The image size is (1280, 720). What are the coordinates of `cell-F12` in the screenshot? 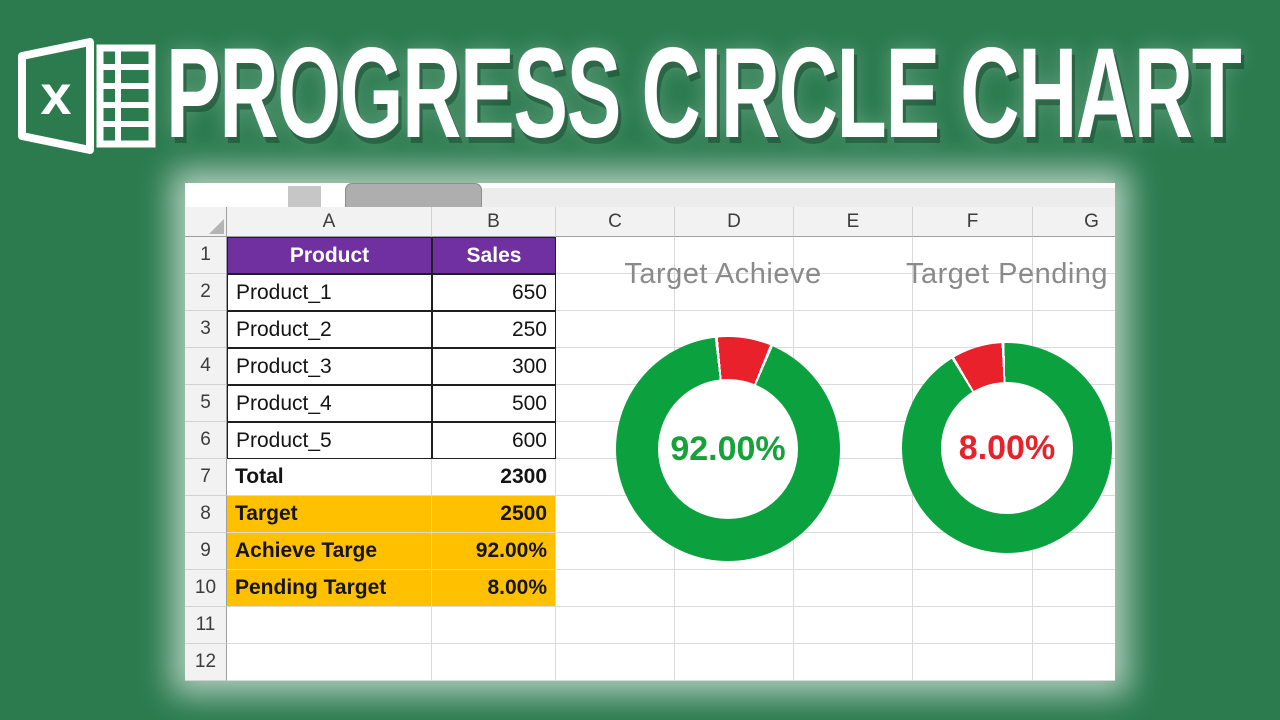 It's located at (973, 662).